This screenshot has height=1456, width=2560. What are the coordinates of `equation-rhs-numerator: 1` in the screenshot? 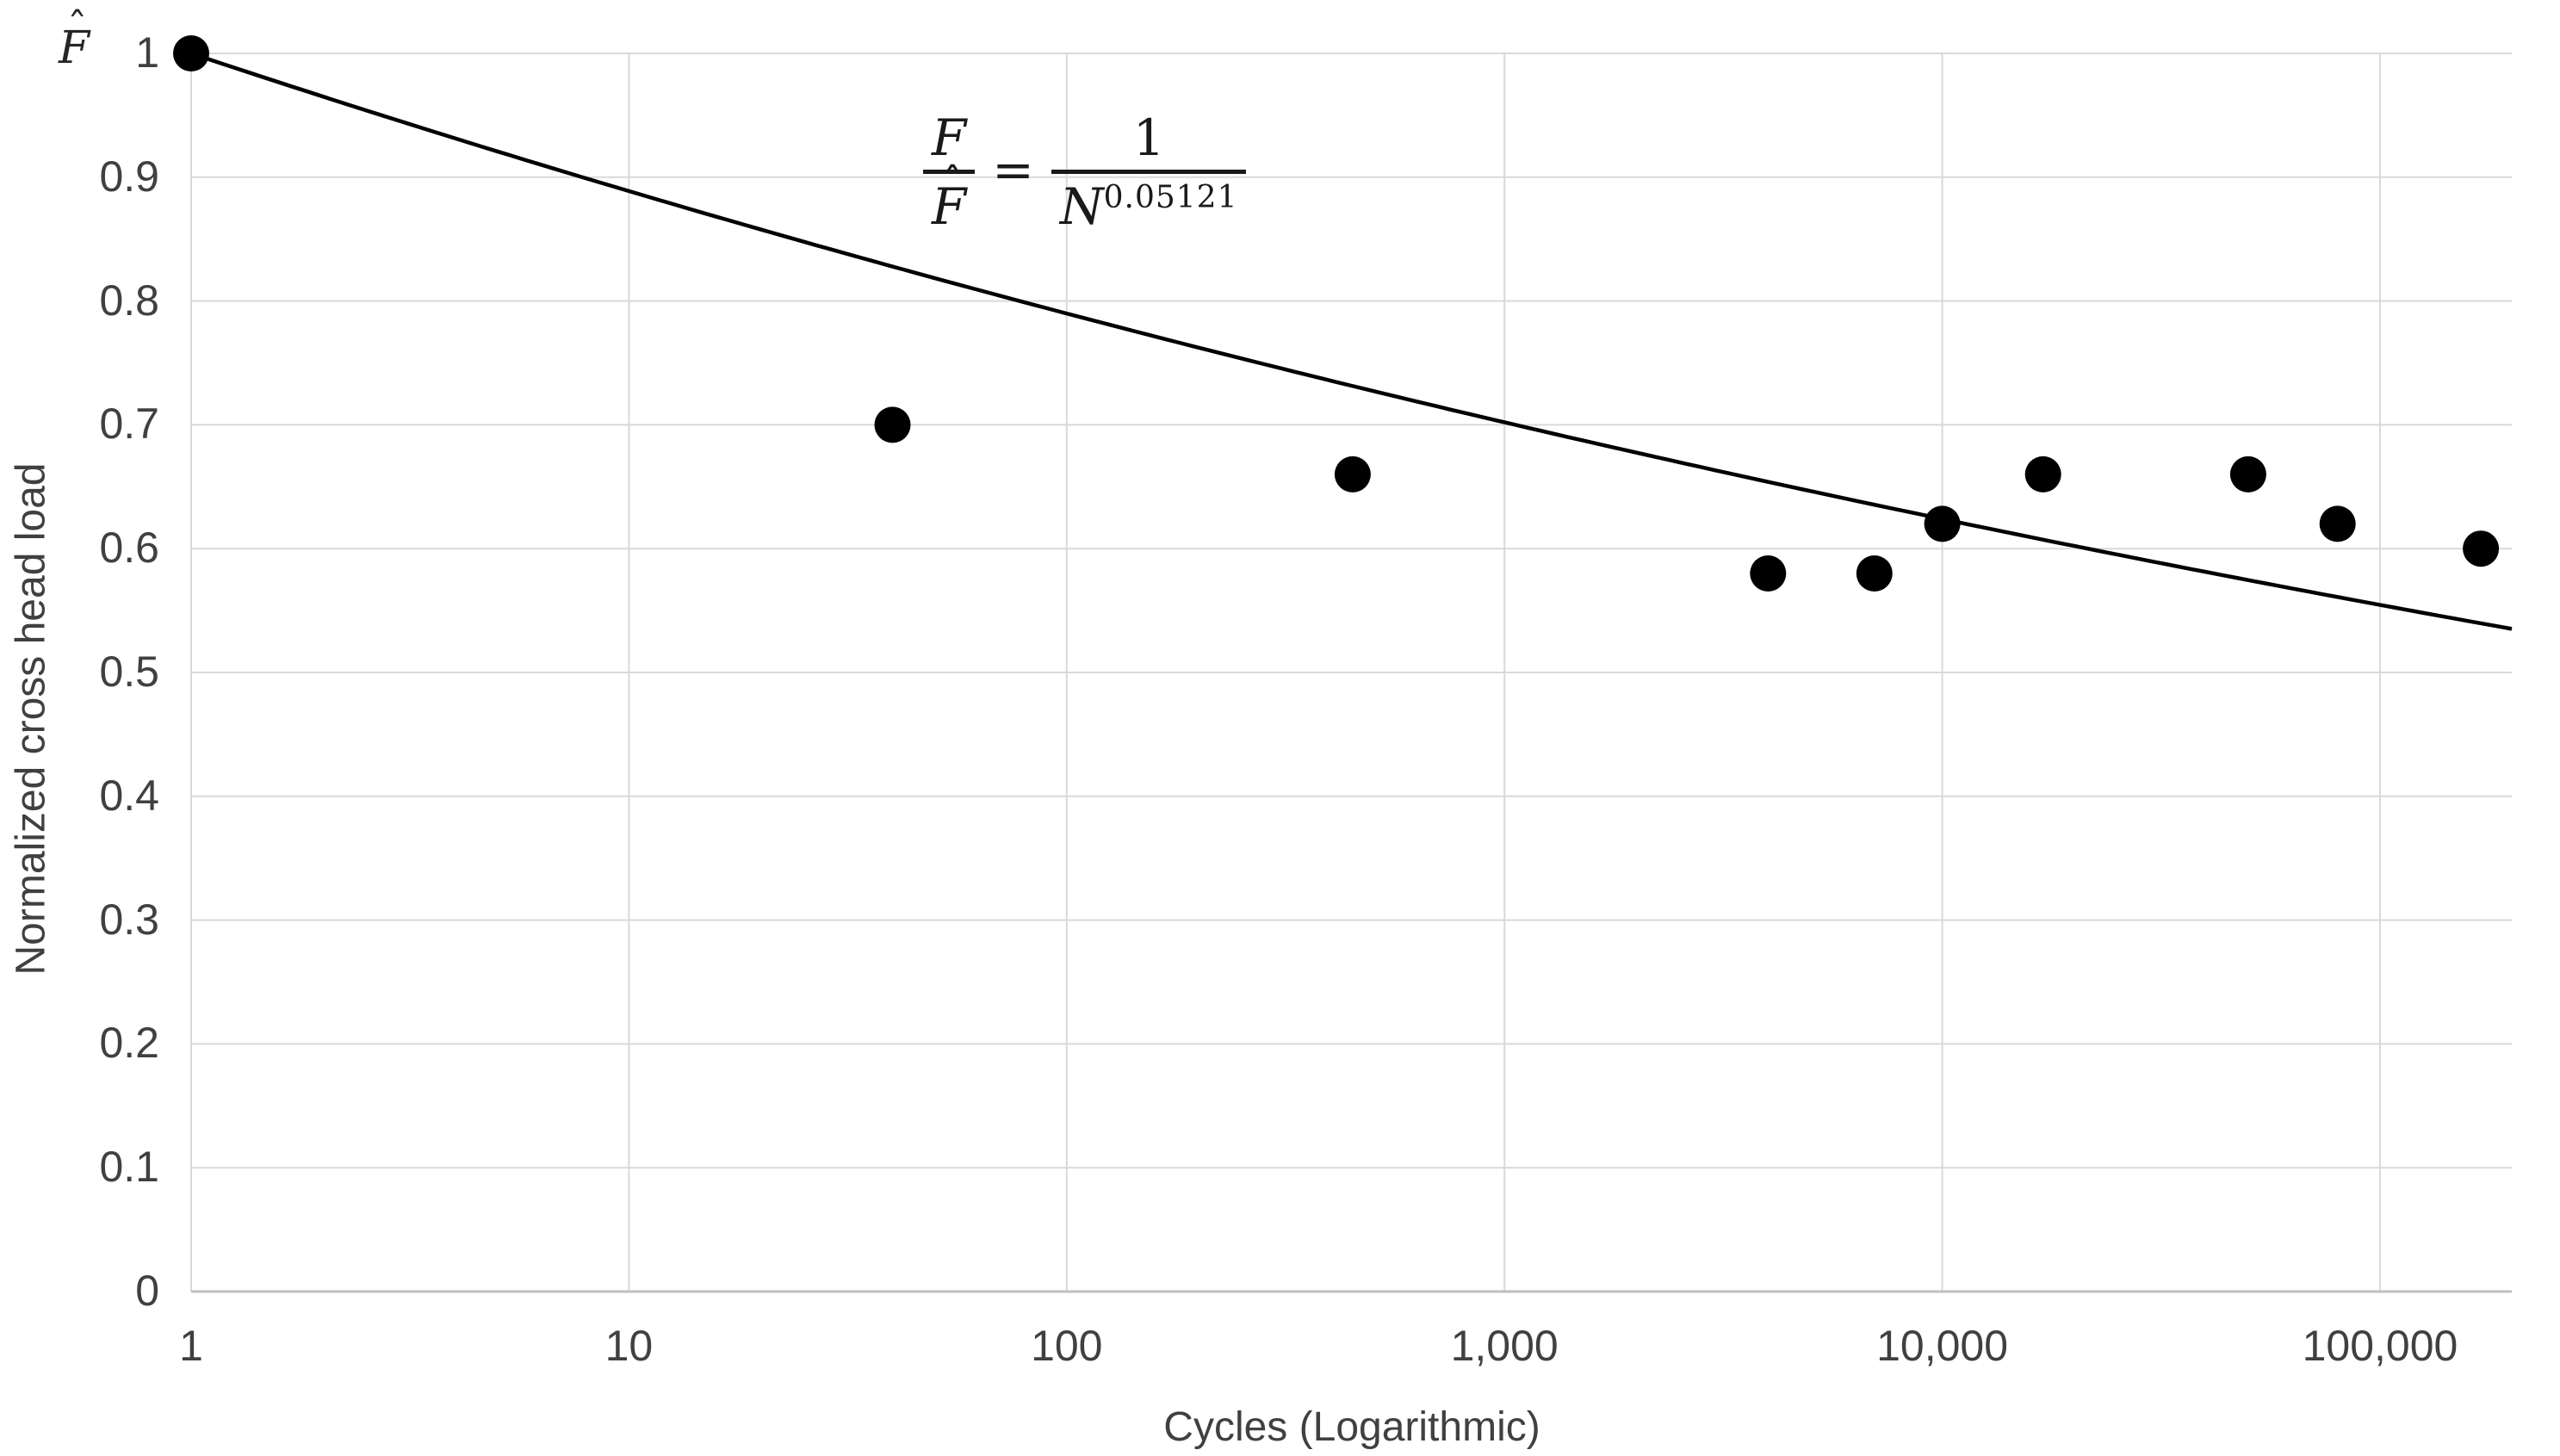 It's located at (1148, 138).